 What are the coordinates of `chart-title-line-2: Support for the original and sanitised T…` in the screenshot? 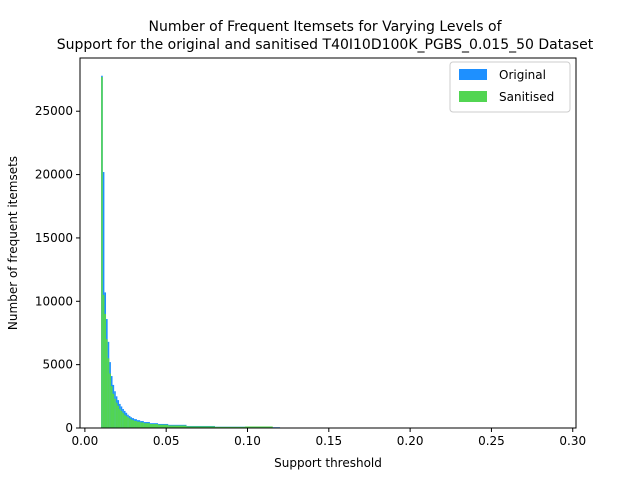 It's located at (325, 45).